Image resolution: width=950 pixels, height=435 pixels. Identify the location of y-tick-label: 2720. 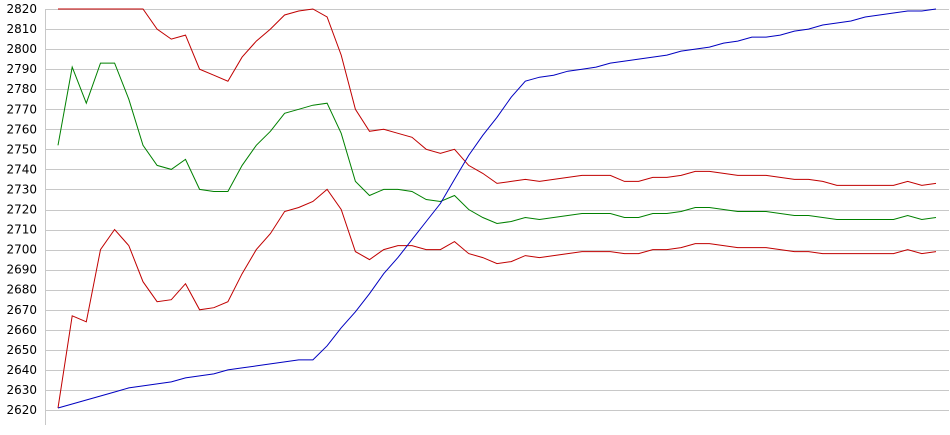
(21, 210).